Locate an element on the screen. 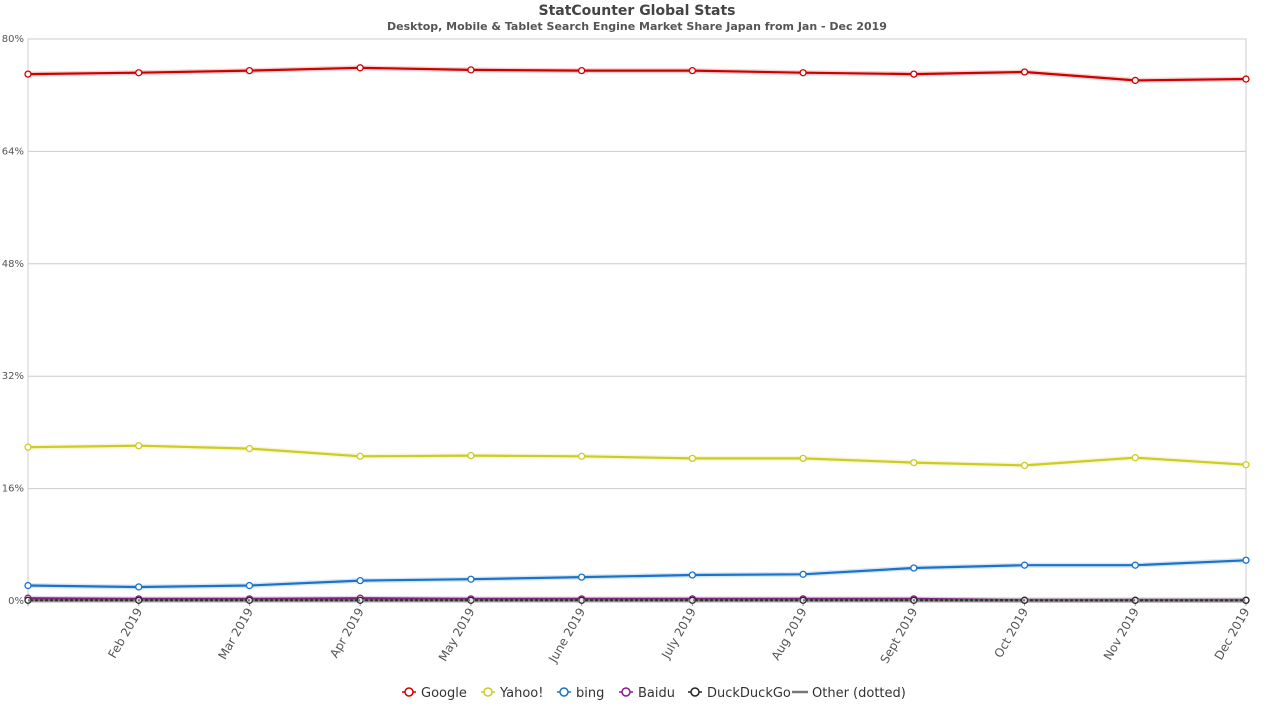 This screenshot has height=720, width=1280. legend-item: bing is located at coordinates (580, 693).